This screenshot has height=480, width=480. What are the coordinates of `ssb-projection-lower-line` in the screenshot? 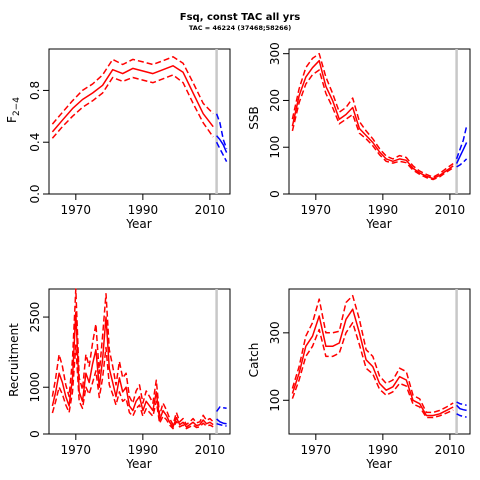 It's located at (462, 163).